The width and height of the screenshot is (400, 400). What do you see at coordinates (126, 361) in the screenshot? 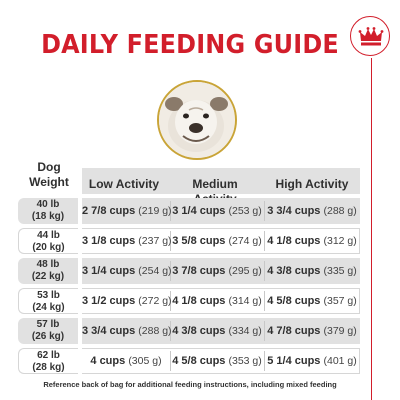
I see `low-activity-cell: 4 cups (305 g)` at bounding box center [126, 361].